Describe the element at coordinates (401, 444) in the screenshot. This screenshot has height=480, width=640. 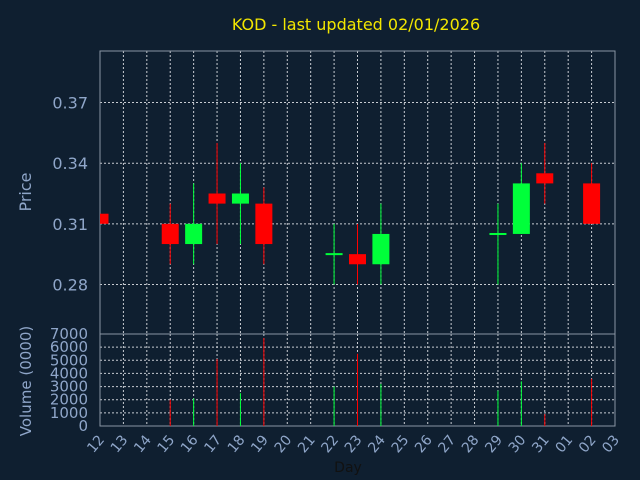
I see `x-tick-label: 25` at that location.